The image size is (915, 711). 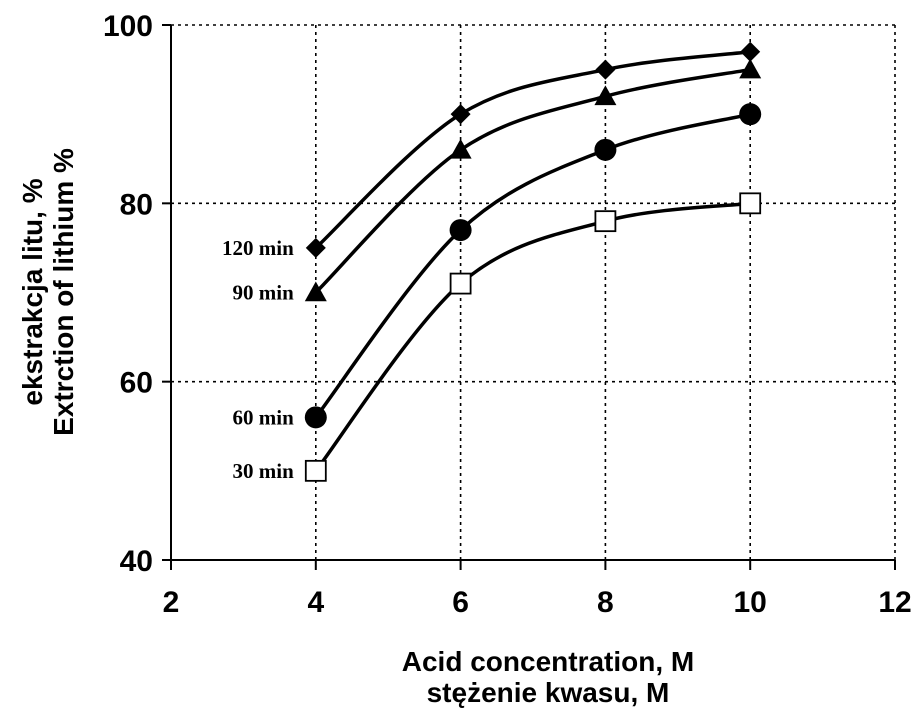 What do you see at coordinates (258, 248) in the screenshot?
I see `series-label-0: 120 min` at bounding box center [258, 248].